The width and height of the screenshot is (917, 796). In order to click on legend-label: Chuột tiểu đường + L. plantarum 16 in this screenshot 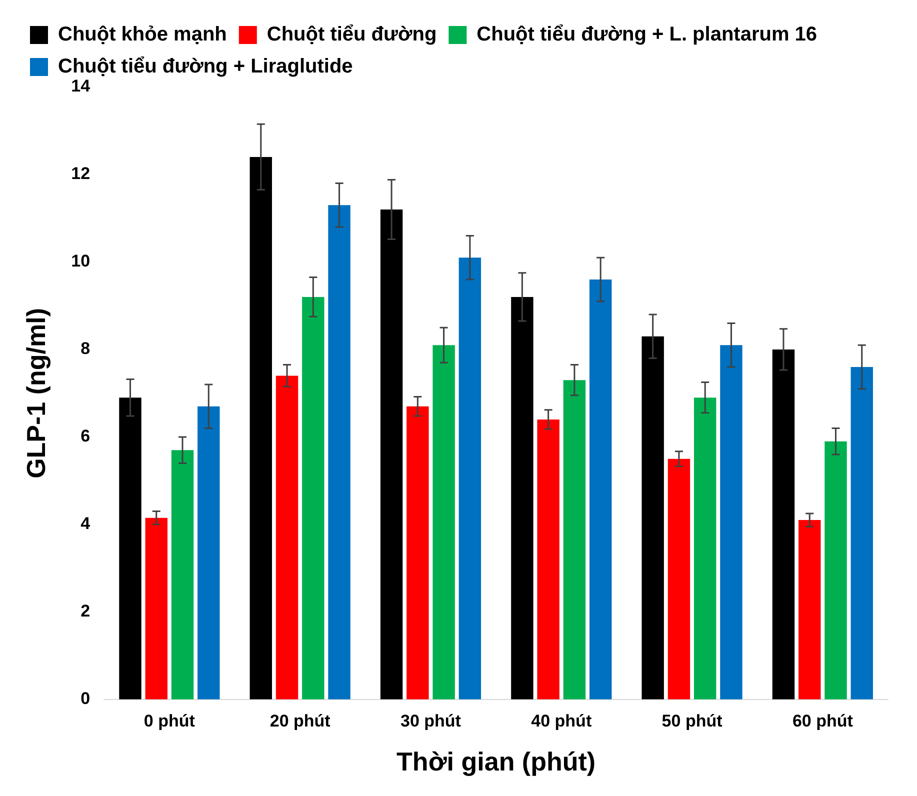, I will do `click(647, 35)`.